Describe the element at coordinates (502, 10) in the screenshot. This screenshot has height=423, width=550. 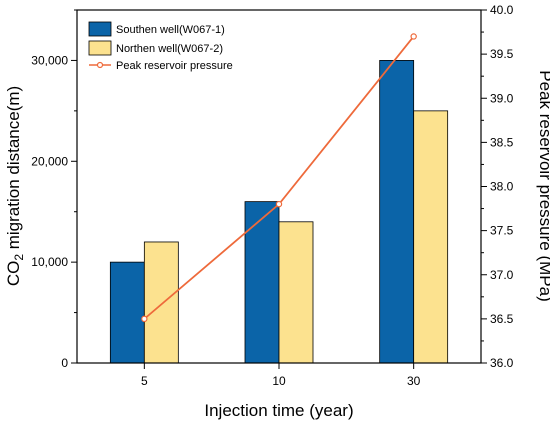
I see `right-tick-label: 40.0` at that location.